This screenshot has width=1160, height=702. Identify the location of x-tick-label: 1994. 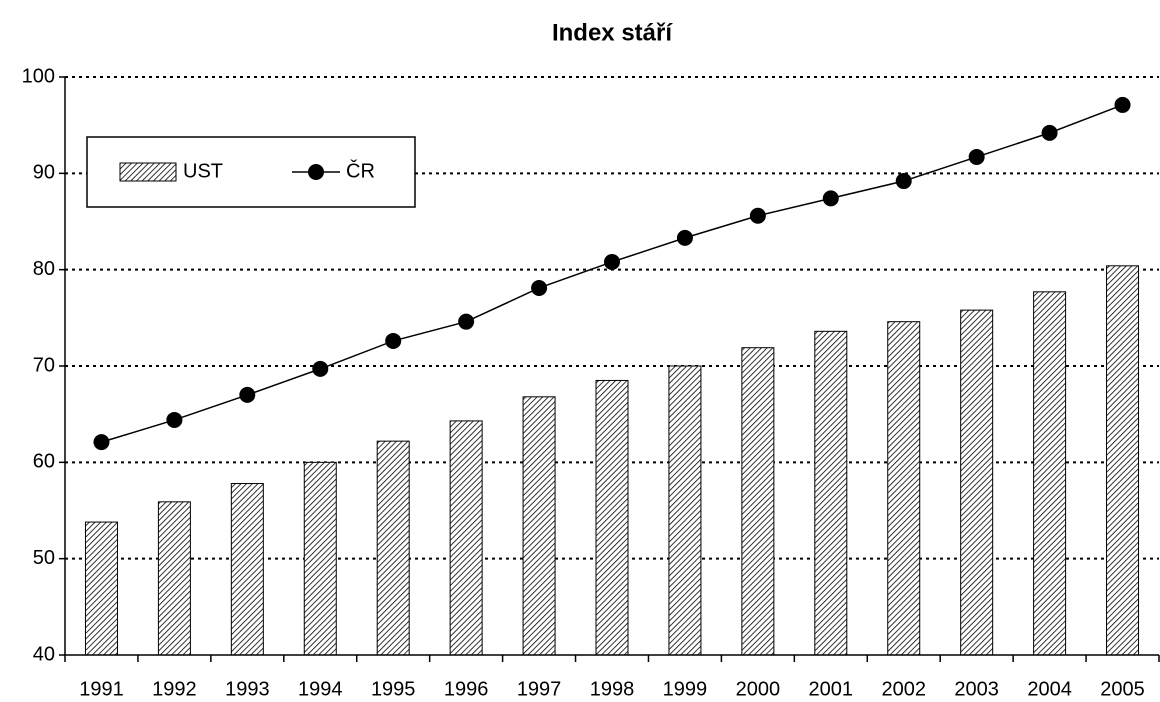
(320, 689).